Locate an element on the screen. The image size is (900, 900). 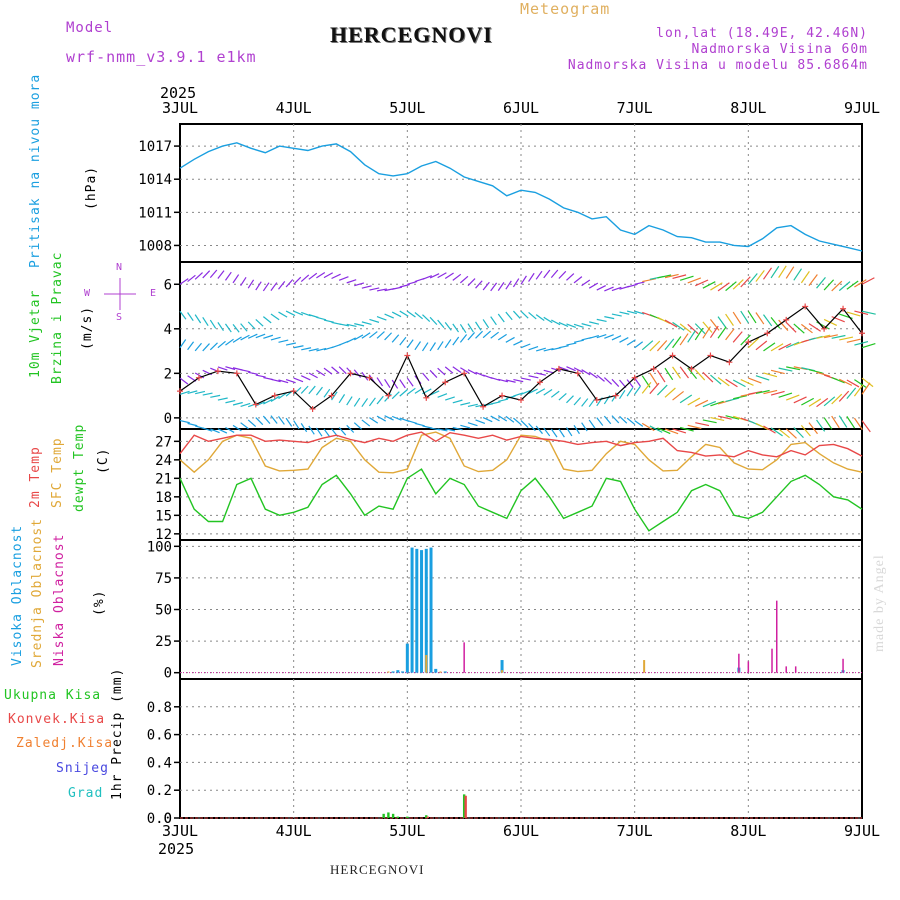
panel-frame is located at coordinates (521, 193).